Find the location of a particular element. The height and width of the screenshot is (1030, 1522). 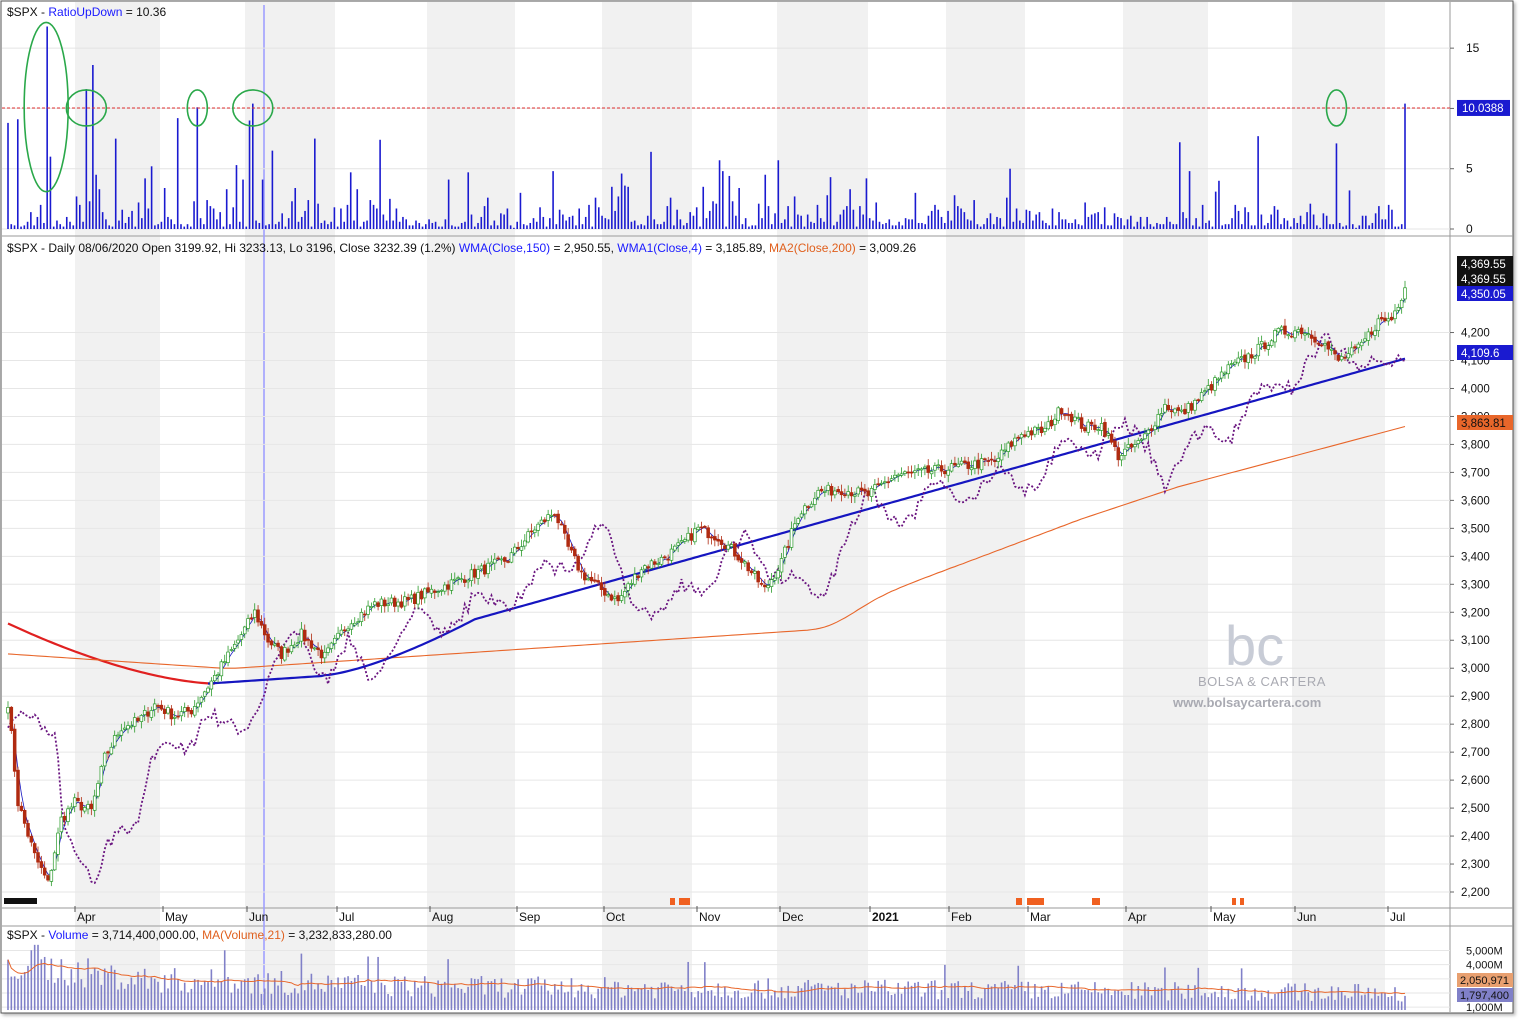

x-tick-label: Oct is located at coordinates (615, 917).